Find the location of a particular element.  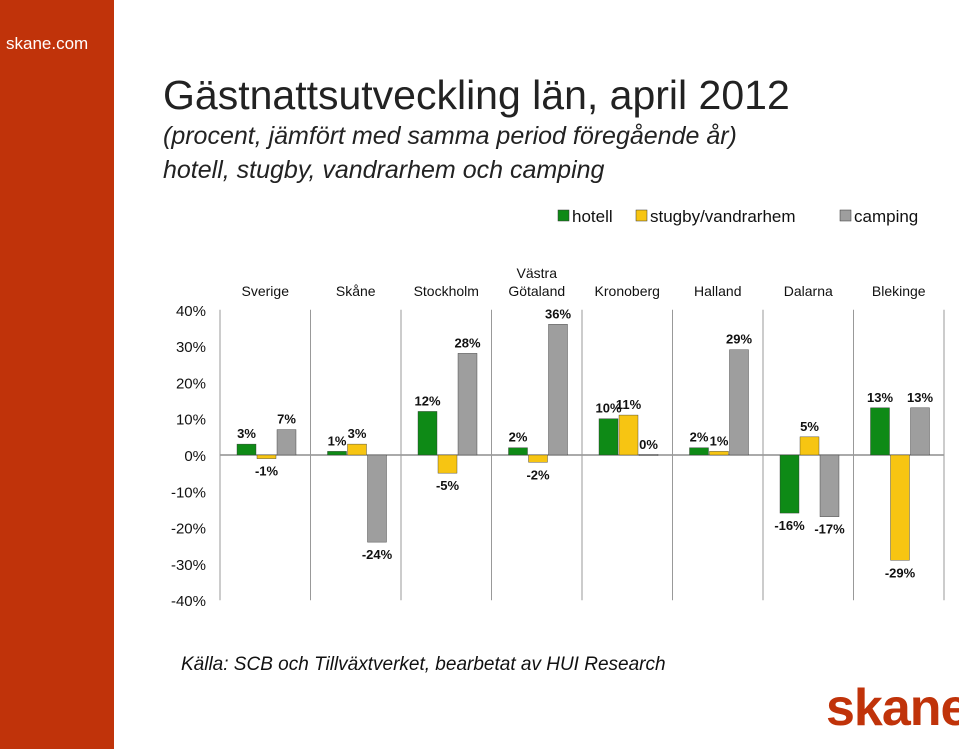

data-label: 11% is located at coordinates (629, 404).